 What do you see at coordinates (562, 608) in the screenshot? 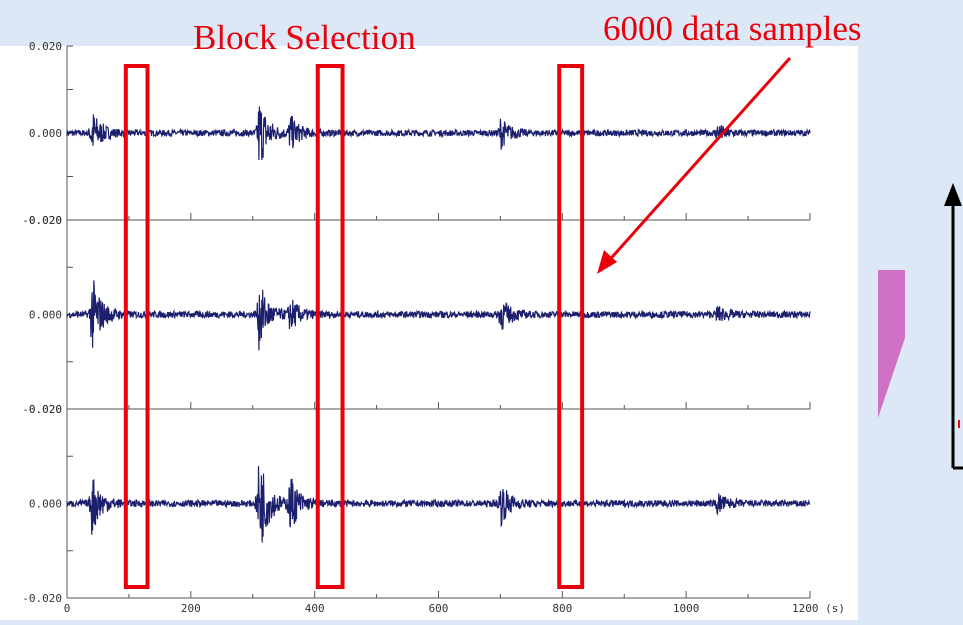
I see `x-tick-label: 800` at bounding box center [562, 608].